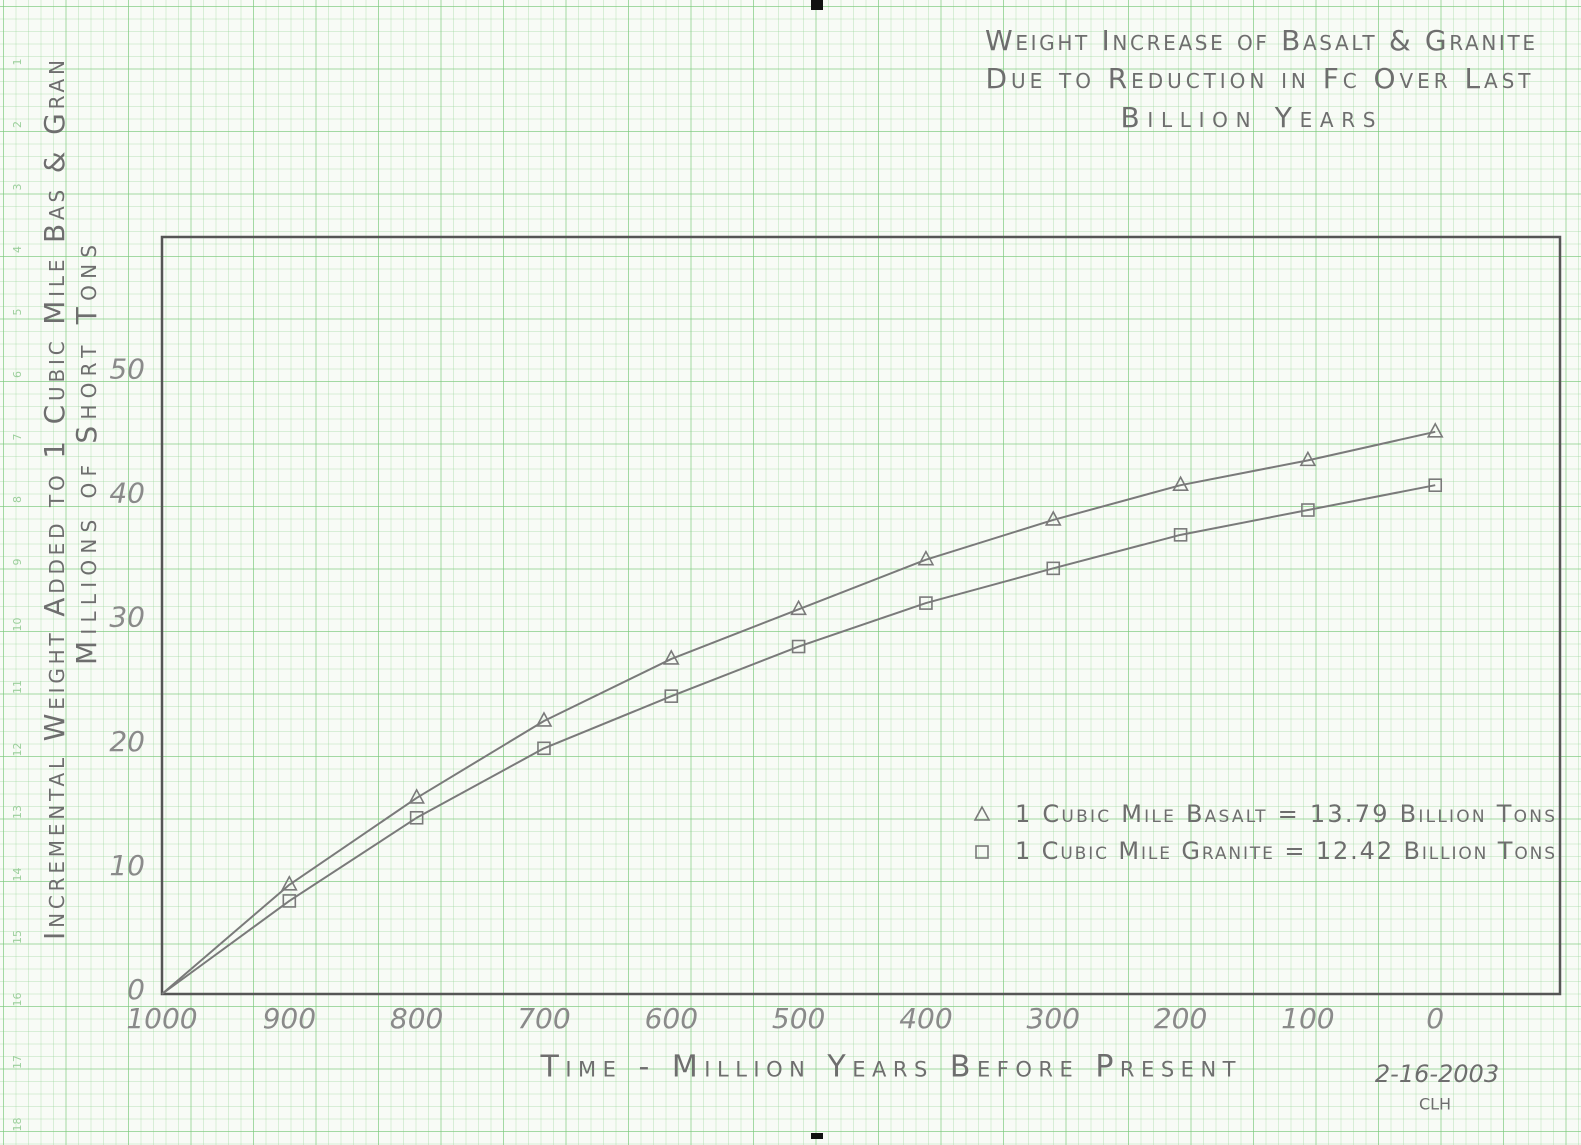 Image resolution: width=1581 pixels, height=1145 pixels. What do you see at coordinates (289, 1018) in the screenshot?
I see `x-tick-label: 900` at bounding box center [289, 1018].